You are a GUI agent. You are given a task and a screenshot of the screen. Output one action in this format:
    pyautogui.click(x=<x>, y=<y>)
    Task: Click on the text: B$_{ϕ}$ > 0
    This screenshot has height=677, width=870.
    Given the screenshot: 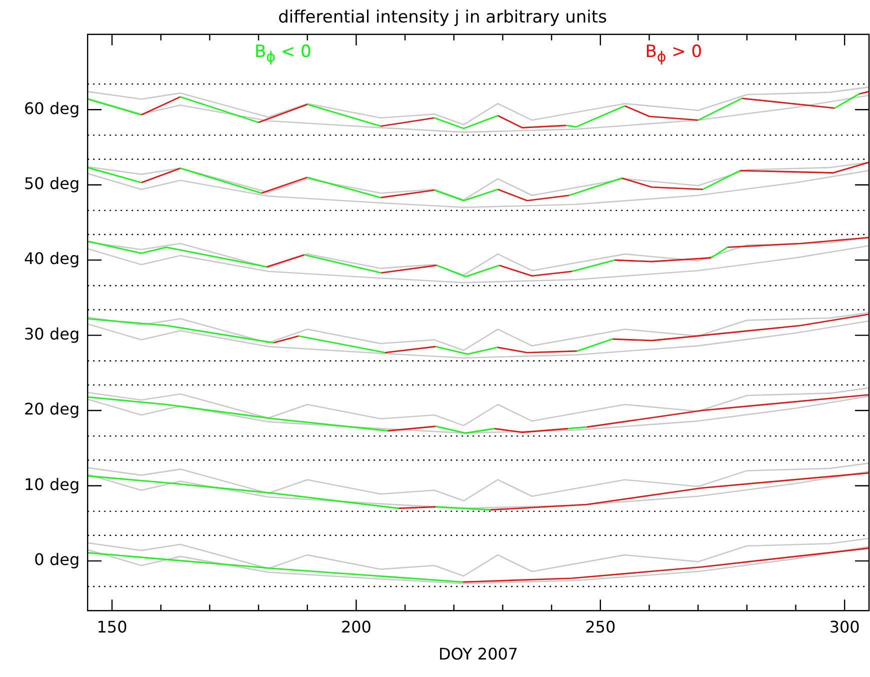 What is the action you would take?
    pyautogui.click(x=673, y=54)
    